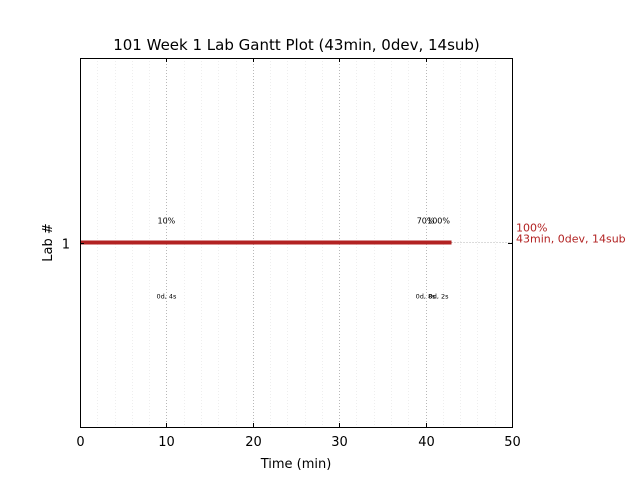 The image size is (640, 480). Describe the element at coordinates (438, 221) in the screenshot. I see `milestone-label-above: 100%` at that location.